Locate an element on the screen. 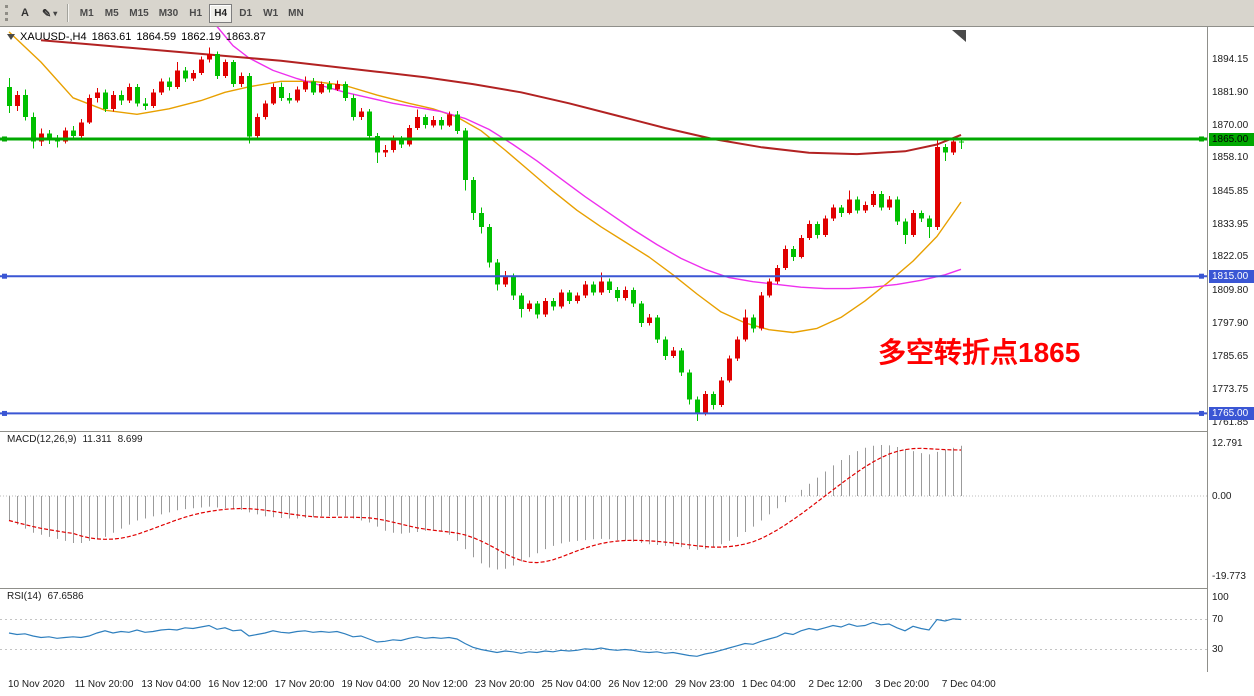  price-line-tag: 1765.00 is located at coordinates (1231, 413).